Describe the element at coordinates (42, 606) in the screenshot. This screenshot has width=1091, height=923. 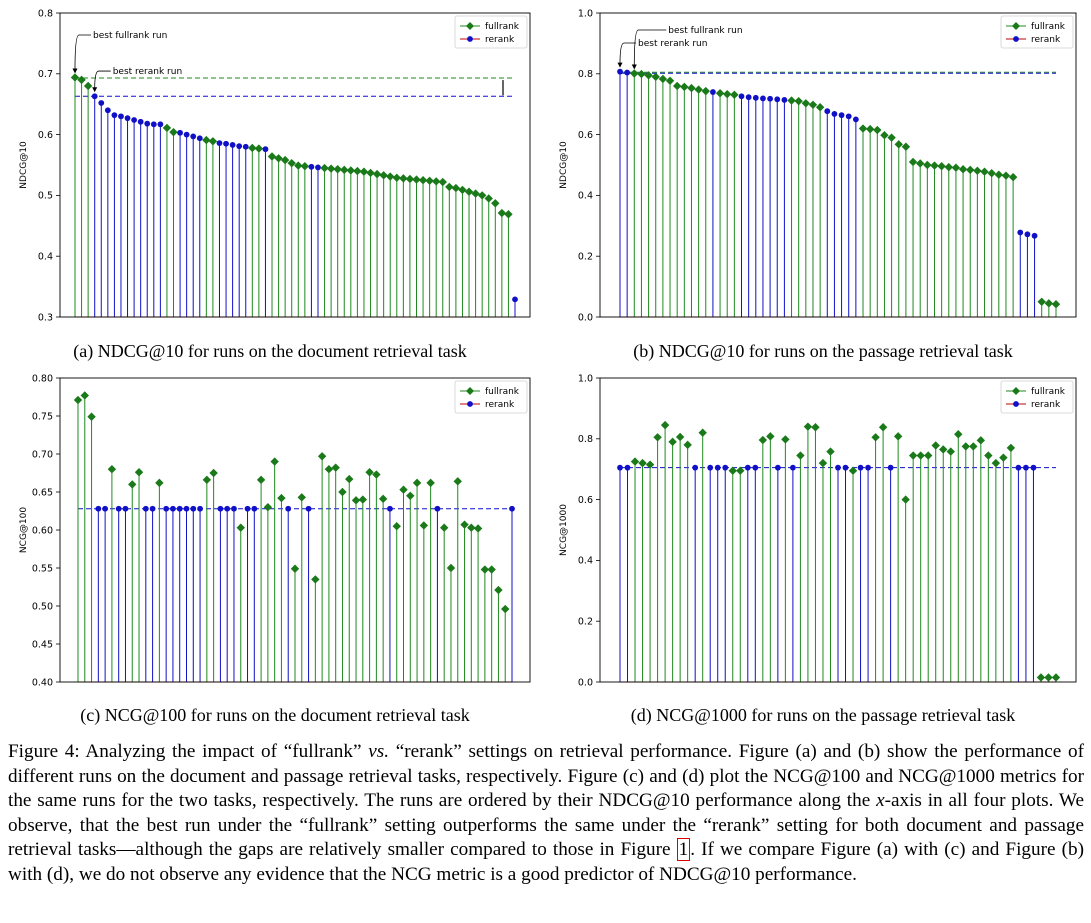
I see `chart-c-ytick-label: 0.50` at that location.